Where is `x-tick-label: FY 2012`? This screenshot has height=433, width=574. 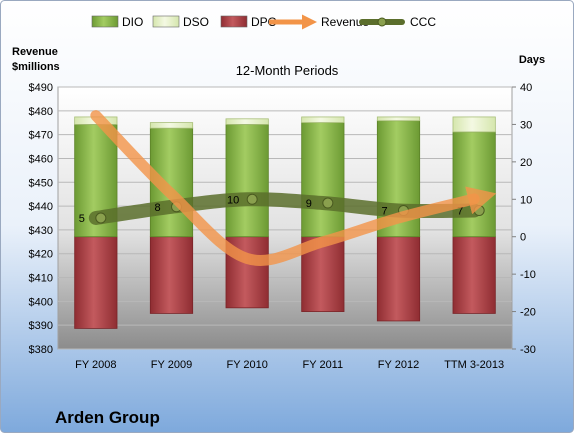 x-tick-label: FY 2012 is located at coordinates (398, 365).